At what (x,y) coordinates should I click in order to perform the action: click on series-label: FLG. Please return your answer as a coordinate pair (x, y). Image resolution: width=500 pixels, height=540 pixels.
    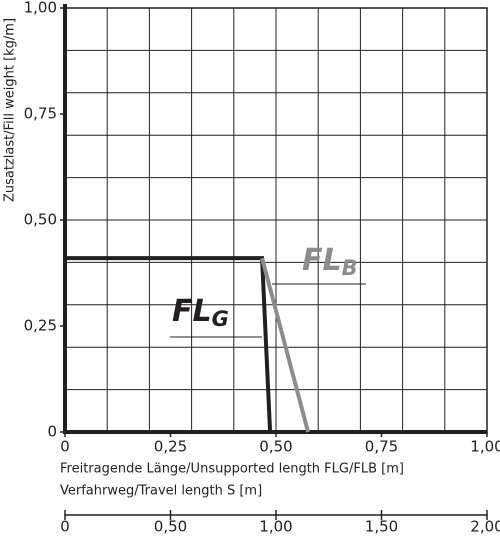
    Looking at the image, I should click on (200, 313).